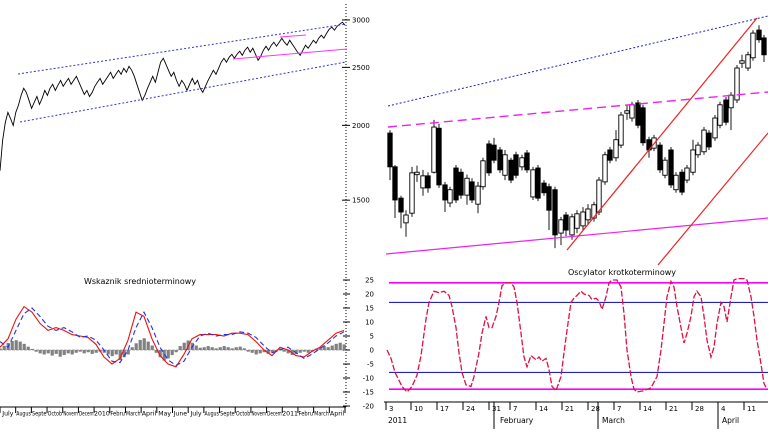  What do you see at coordinates (673, 409) in the screenshot?
I see `week-day-label: 21` at bounding box center [673, 409].